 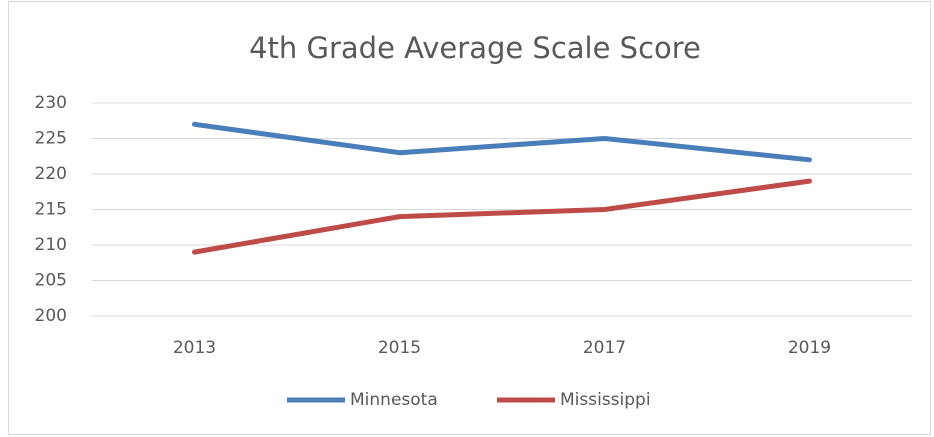 What do you see at coordinates (51, 103) in the screenshot?
I see `y-tick-label: 230` at bounding box center [51, 103].